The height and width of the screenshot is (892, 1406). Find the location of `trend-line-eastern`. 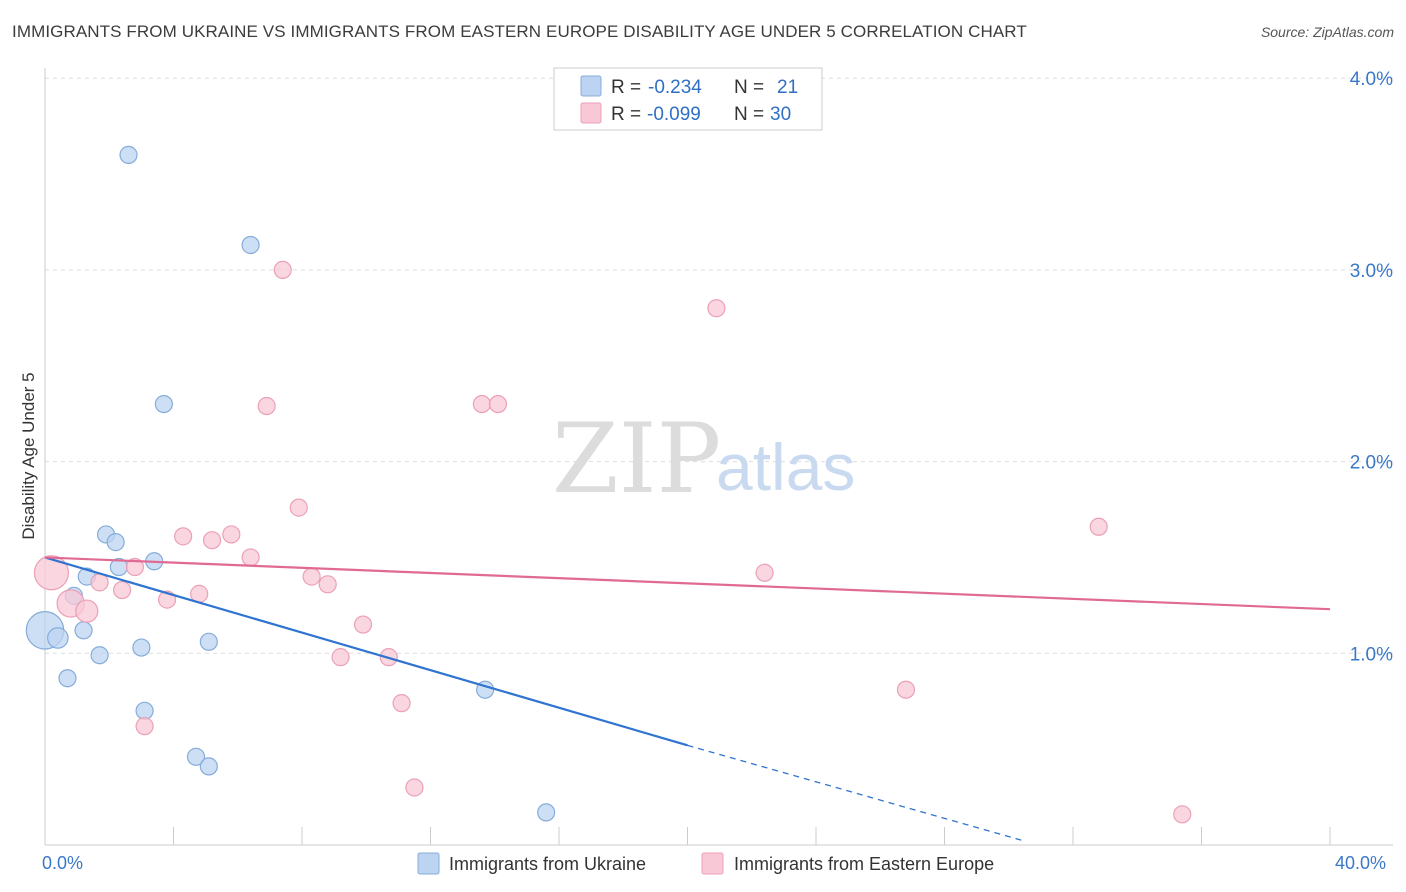

trend-line-eastern is located at coordinates (687, 583).